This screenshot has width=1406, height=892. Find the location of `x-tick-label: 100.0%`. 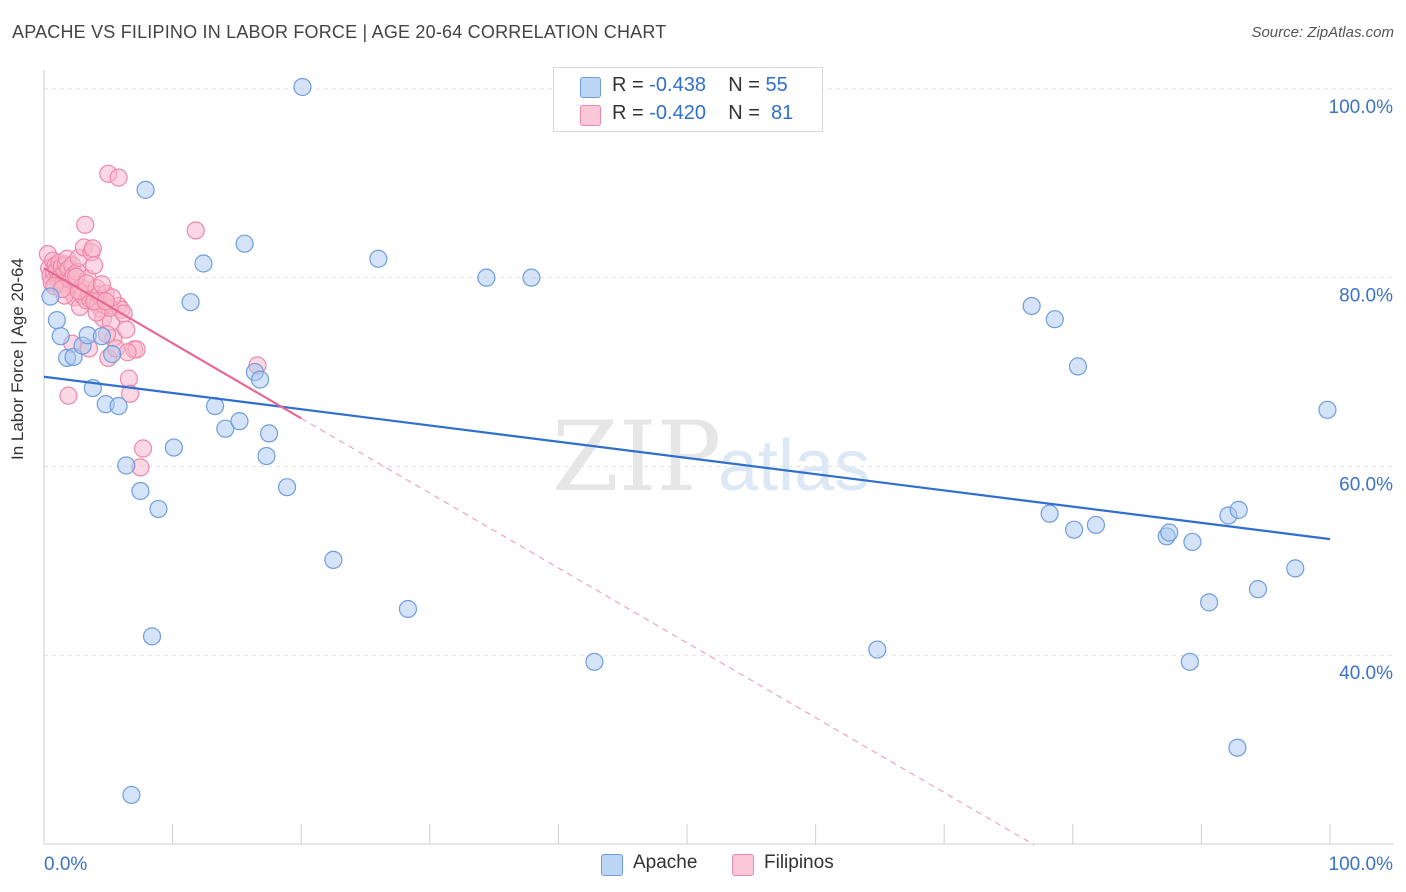

x-tick-label: 100.0% is located at coordinates (1361, 864).